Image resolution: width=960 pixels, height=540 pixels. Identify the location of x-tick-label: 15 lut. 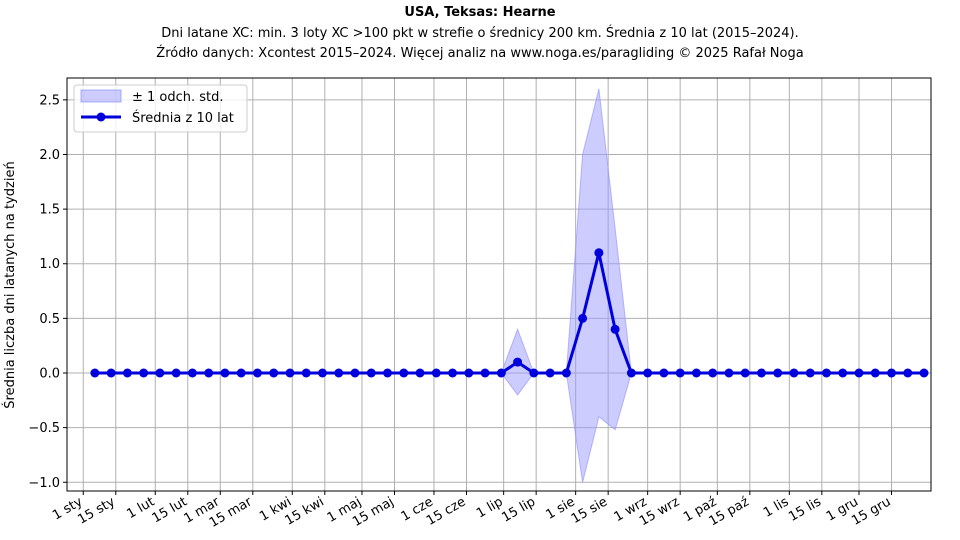
(170, 510).